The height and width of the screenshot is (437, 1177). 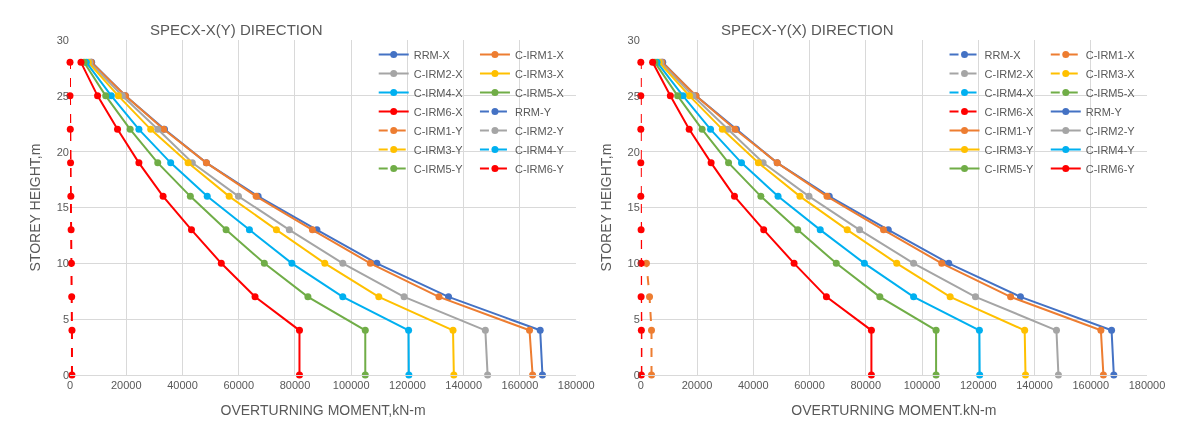 What do you see at coordinates (62, 263) in the screenshot?
I see `y-tick-label: 10` at bounding box center [62, 263].